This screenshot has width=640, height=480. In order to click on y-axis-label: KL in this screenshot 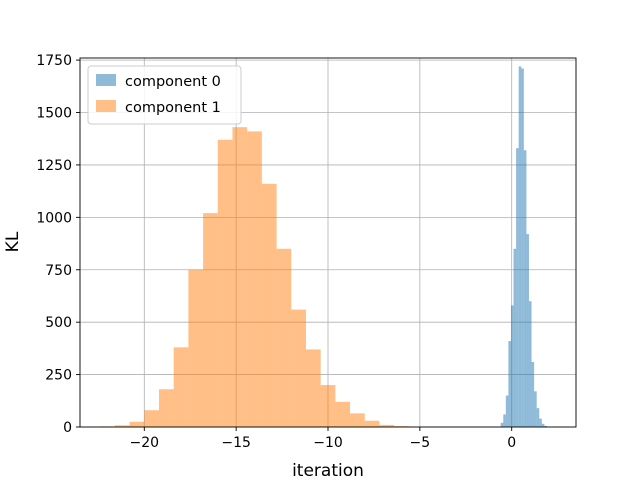, I will do `click(13, 241)`.